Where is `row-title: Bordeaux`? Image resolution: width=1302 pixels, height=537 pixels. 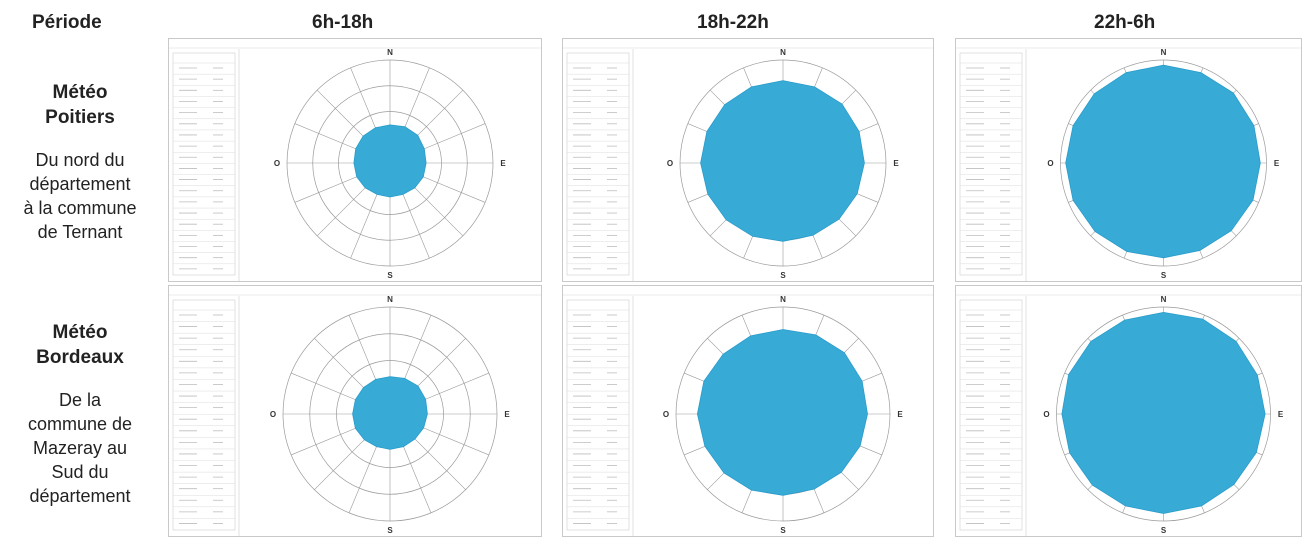 row-title: Bordeaux is located at coordinates (80, 357).